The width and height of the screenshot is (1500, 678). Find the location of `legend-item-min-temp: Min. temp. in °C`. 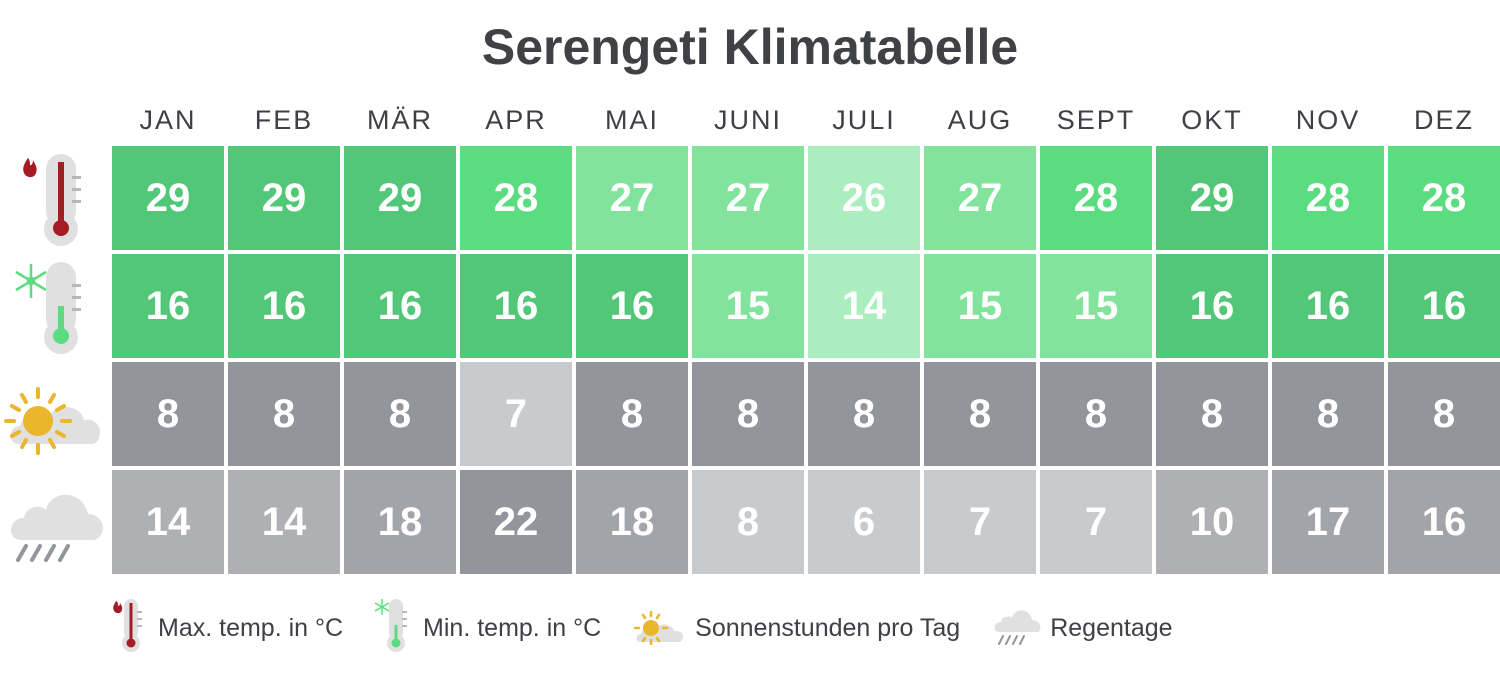

legend-item-min-temp: Min. temp. in °C is located at coordinates (487, 628).